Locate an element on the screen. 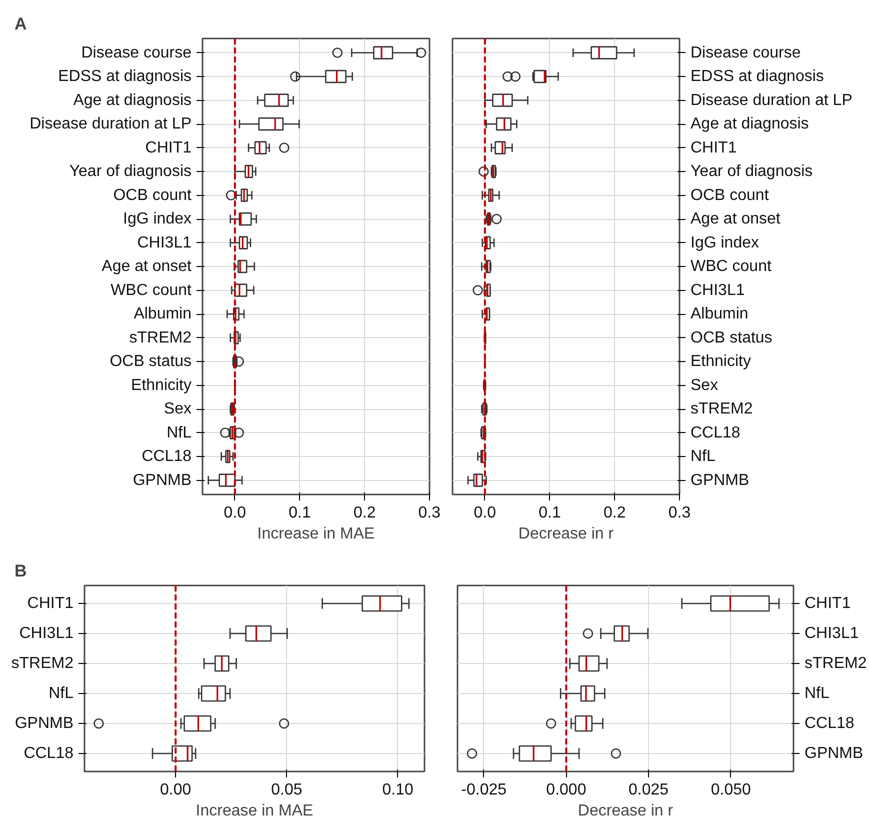  x-tick-label: 0.05 is located at coordinates (286, 790).